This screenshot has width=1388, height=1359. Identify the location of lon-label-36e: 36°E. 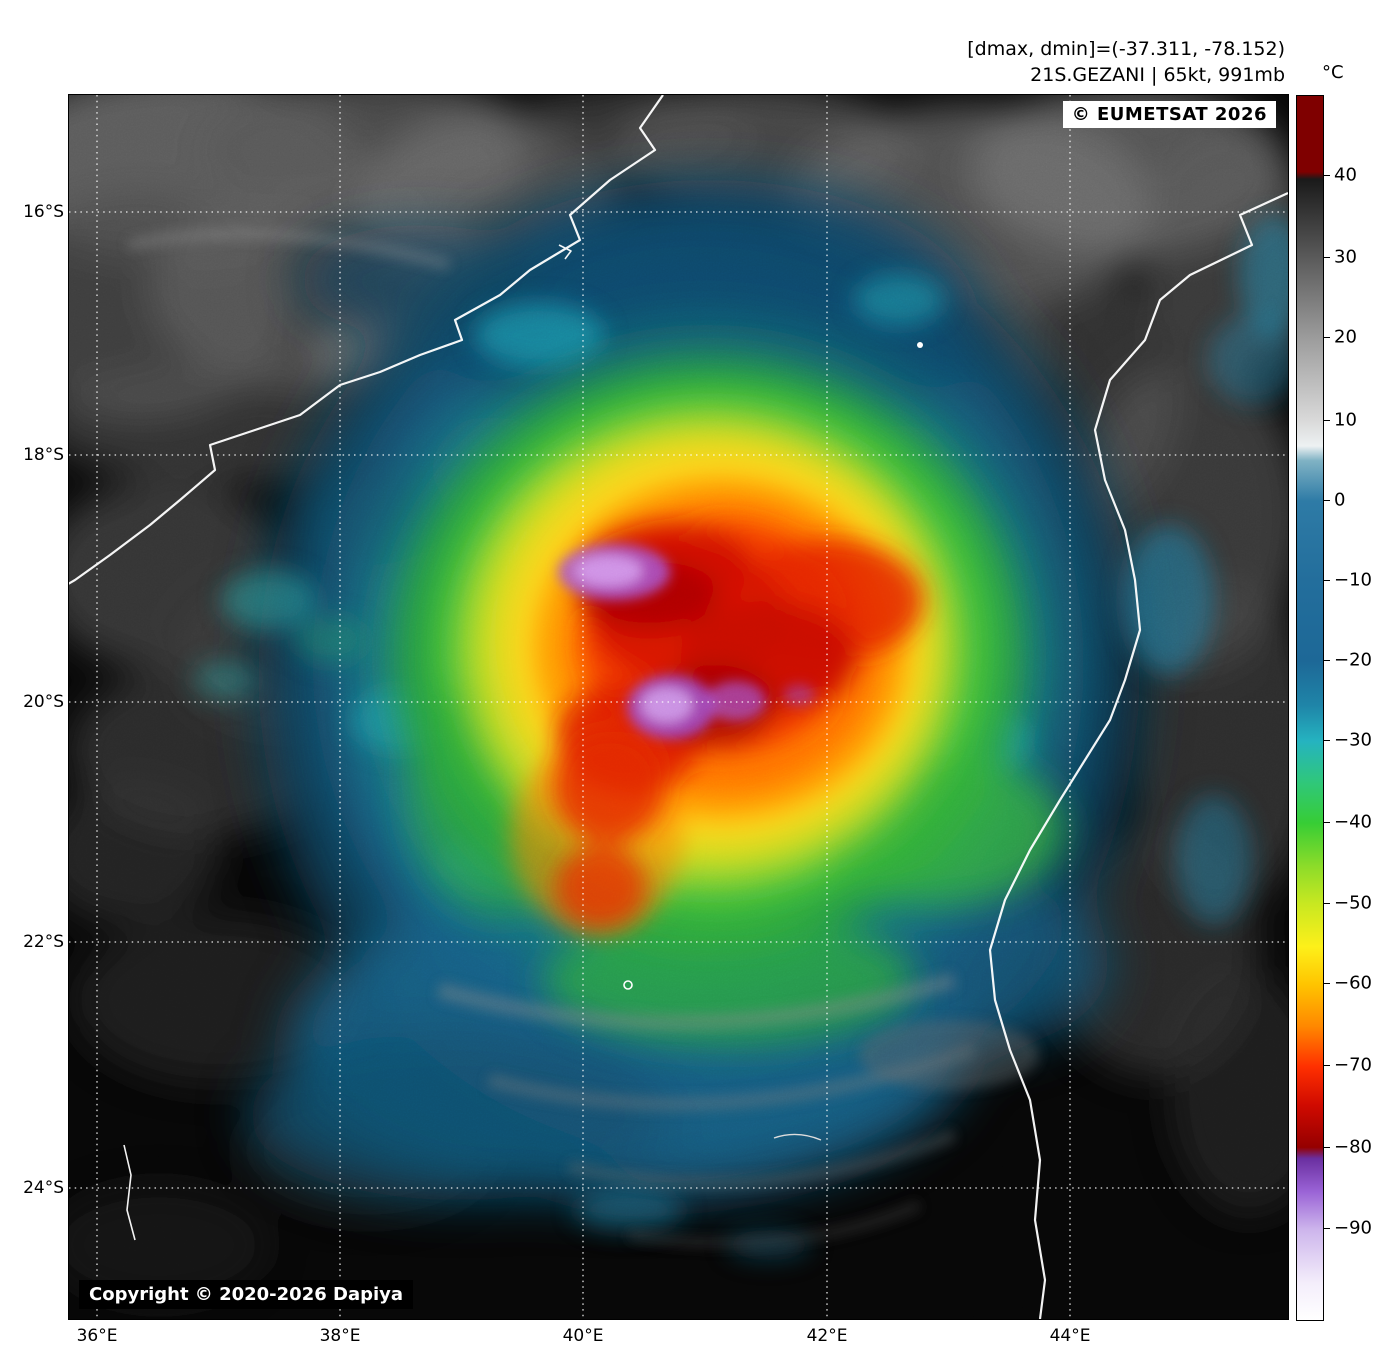
(97, 1336).